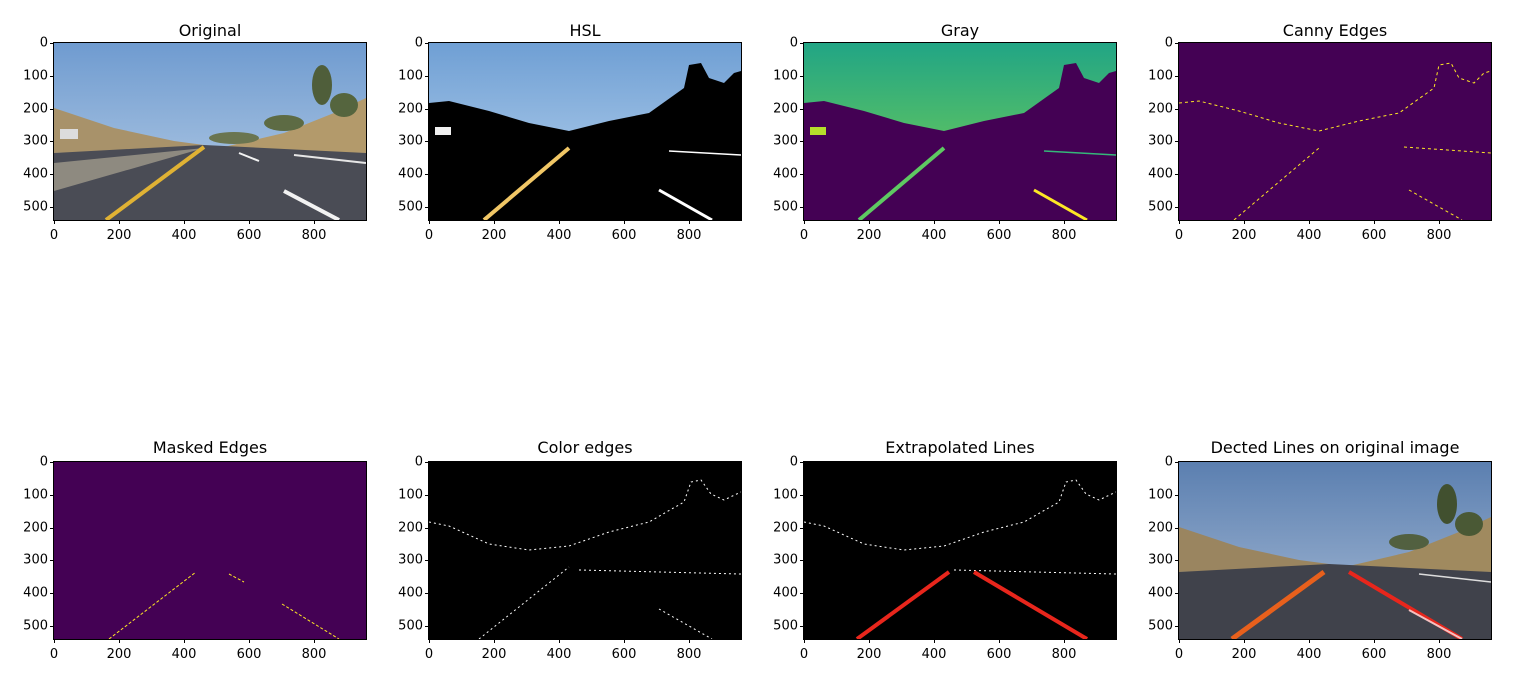 Image resolution: width=1516 pixels, height=685 pixels. Describe the element at coordinates (210, 30) in the screenshot. I see `panel-title: Original` at that location.